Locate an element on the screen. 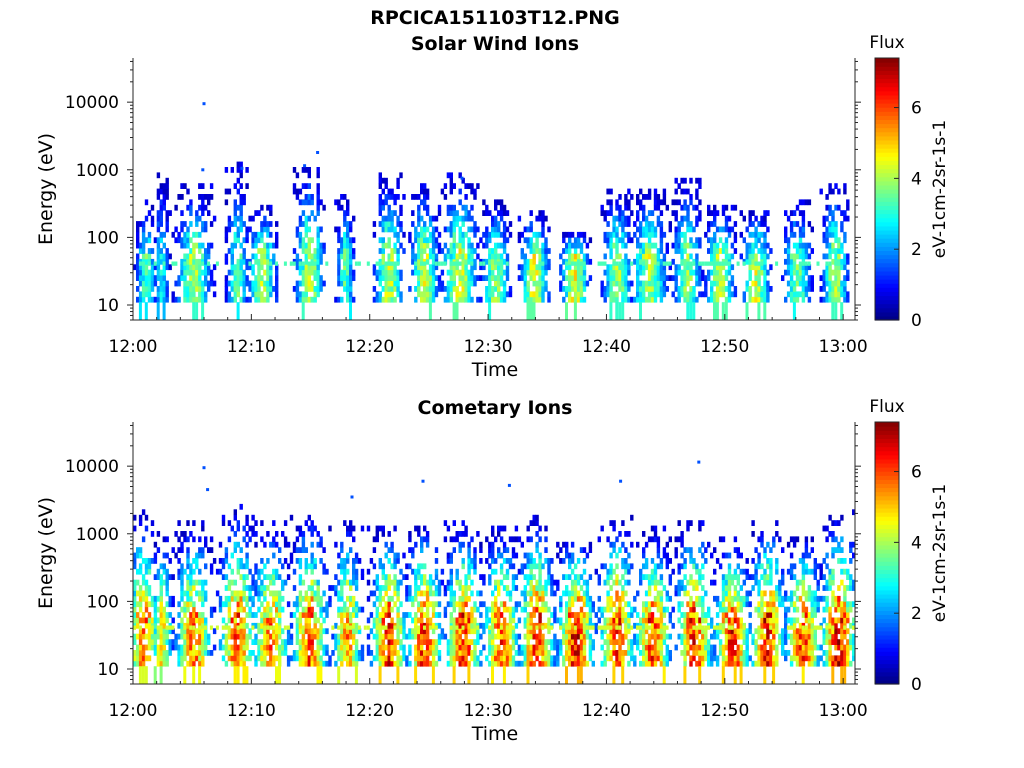 The height and width of the screenshot is (768, 1024). y-tick-label: 10000 is located at coordinates (92, 103).